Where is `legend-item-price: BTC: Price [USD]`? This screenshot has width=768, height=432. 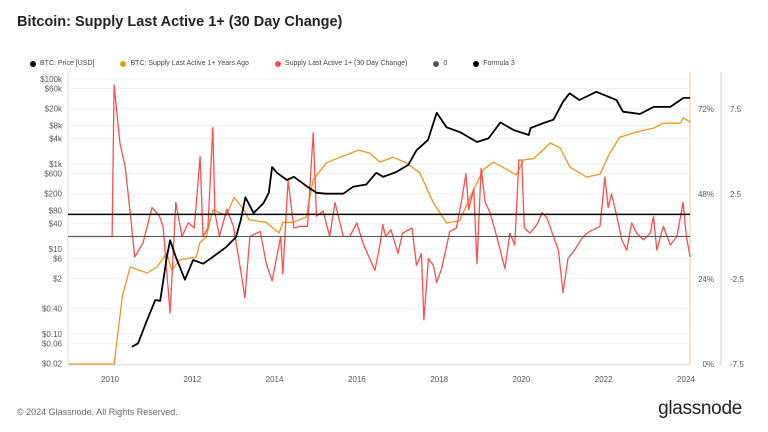
legend-item-price: BTC: Price [USD] is located at coordinates (62, 63).